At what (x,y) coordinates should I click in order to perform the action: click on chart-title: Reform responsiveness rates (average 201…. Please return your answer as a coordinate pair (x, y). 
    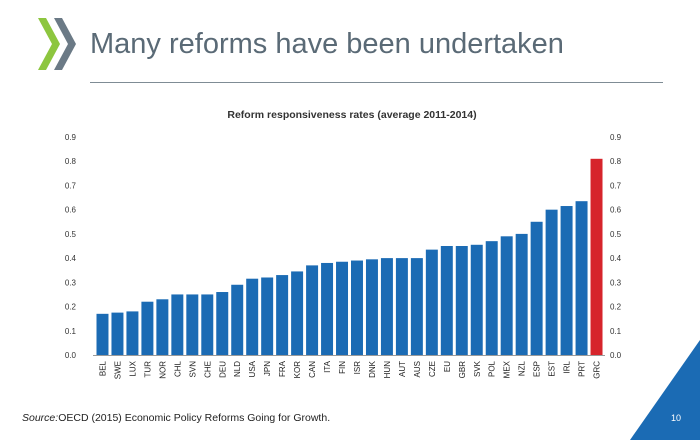
    Looking at the image, I should click on (351, 115).